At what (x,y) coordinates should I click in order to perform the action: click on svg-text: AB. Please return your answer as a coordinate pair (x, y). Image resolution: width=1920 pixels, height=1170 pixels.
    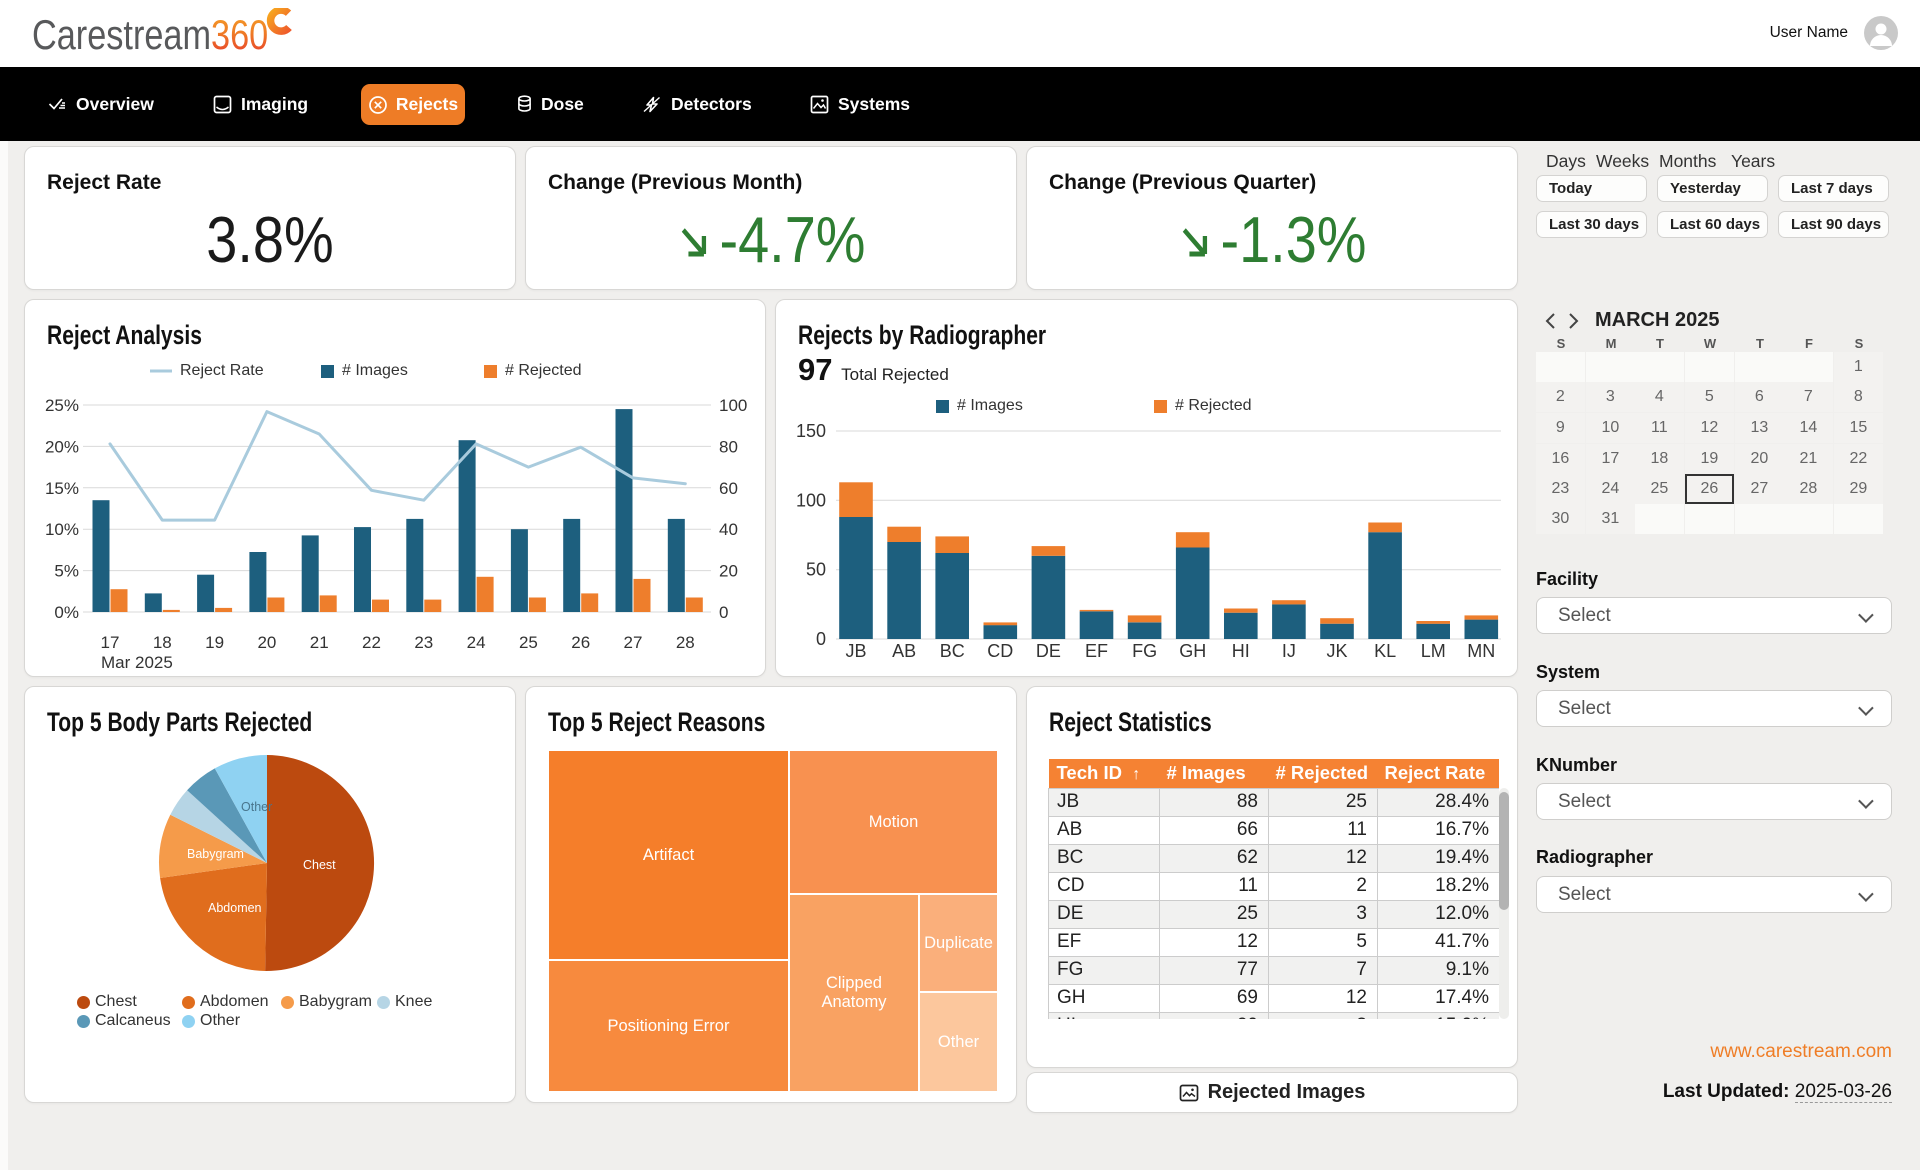
    Looking at the image, I should click on (904, 651).